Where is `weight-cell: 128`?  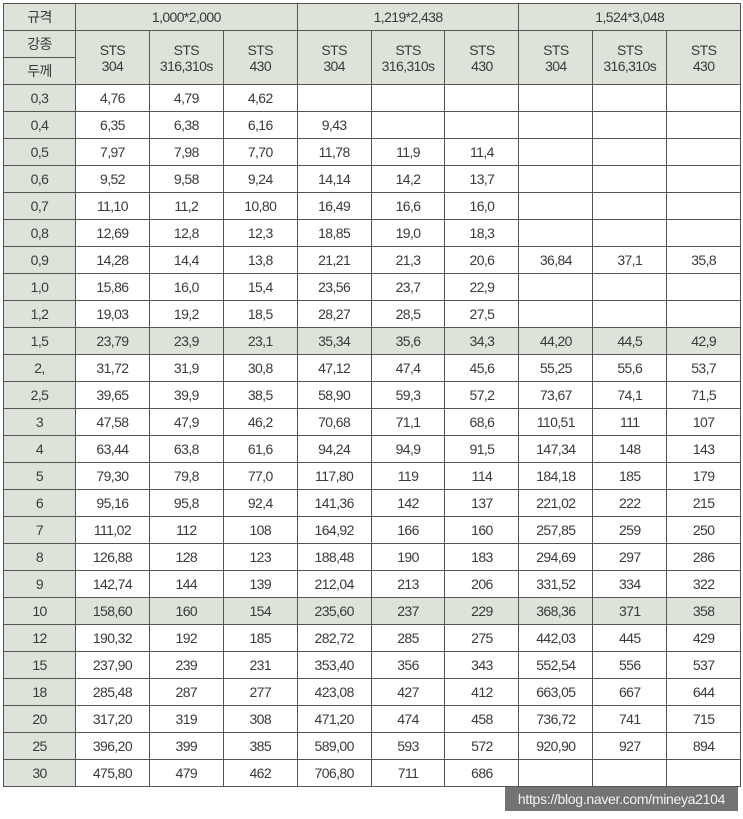 weight-cell: 128 is located at coordinates (186, 557).